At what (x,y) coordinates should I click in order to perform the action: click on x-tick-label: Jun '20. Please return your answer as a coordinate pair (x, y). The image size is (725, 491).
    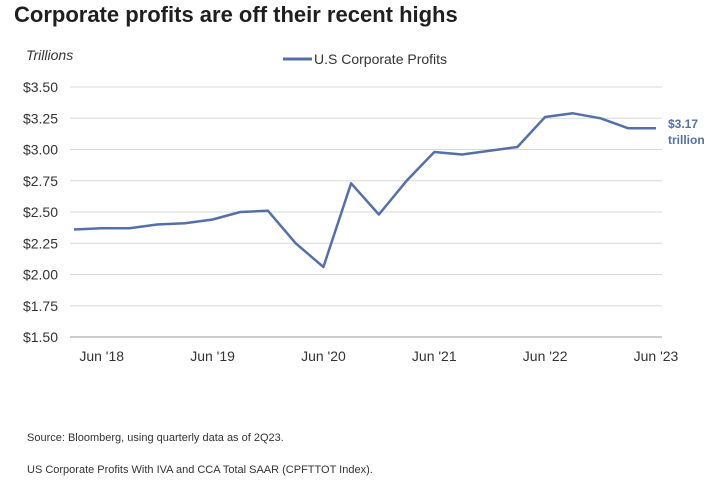
    Looking at the image, I should click on (323, 356).